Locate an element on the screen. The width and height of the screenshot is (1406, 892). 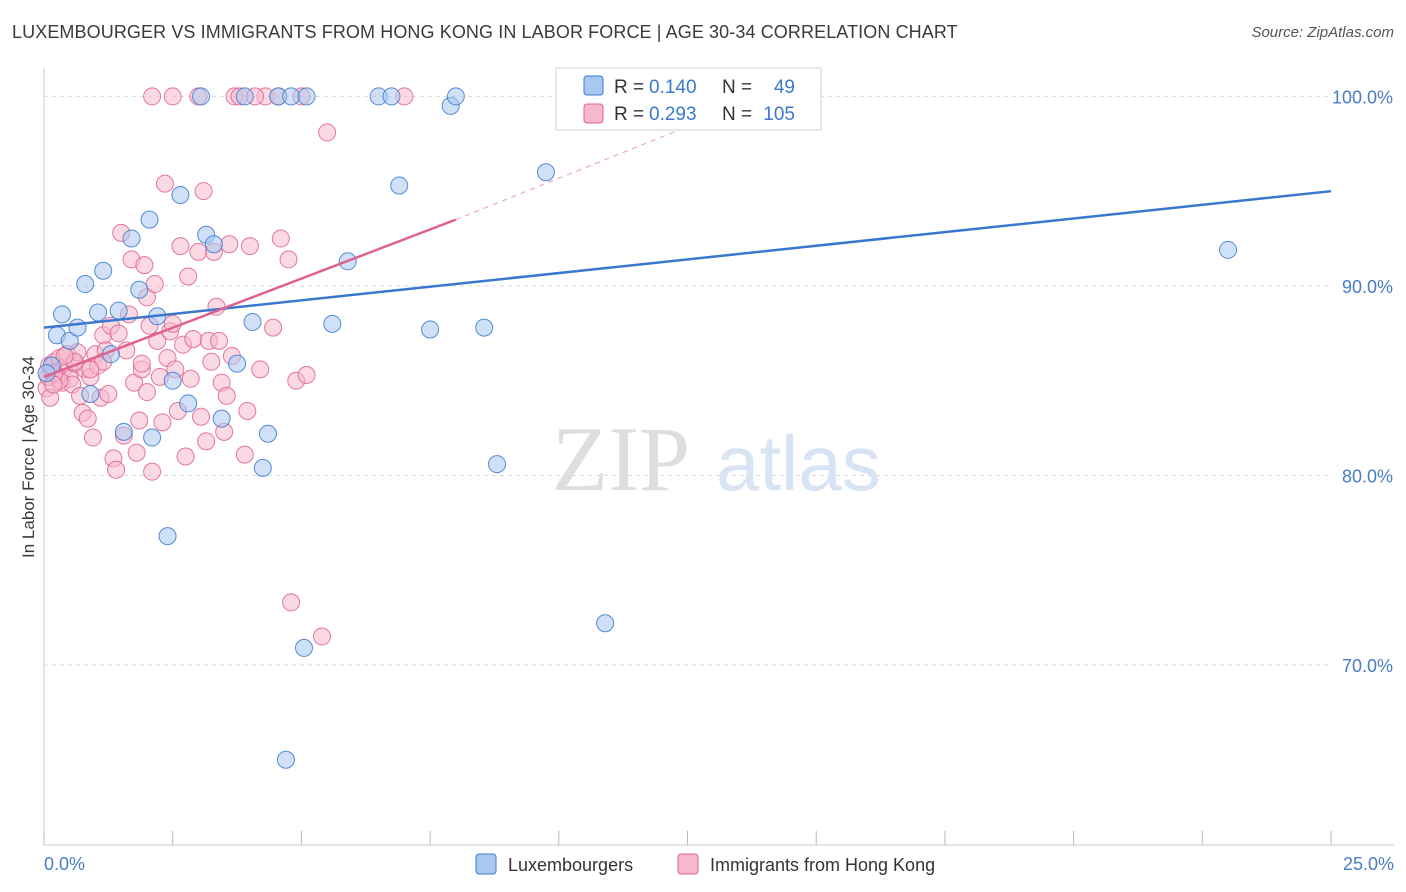
legend-hong-kong-label: Immigrants from Hong Kong is located at coordinates (822, 865).